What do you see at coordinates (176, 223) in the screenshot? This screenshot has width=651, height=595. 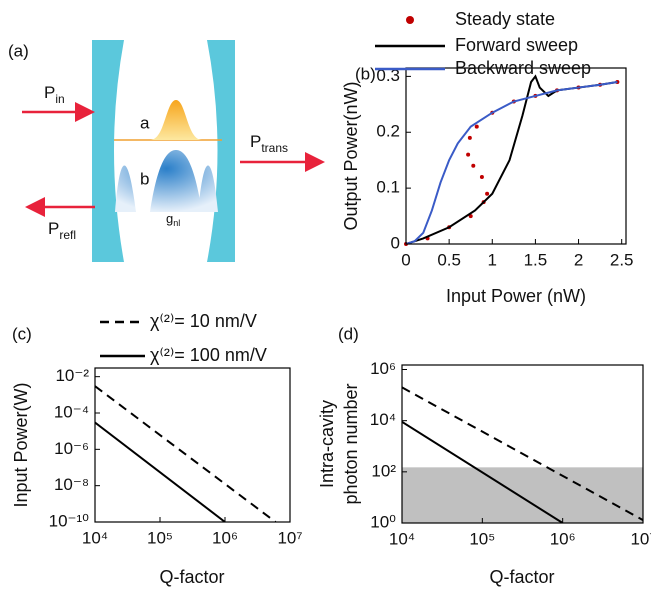 I see `subscript: nl` at bounding box center [176, 223].